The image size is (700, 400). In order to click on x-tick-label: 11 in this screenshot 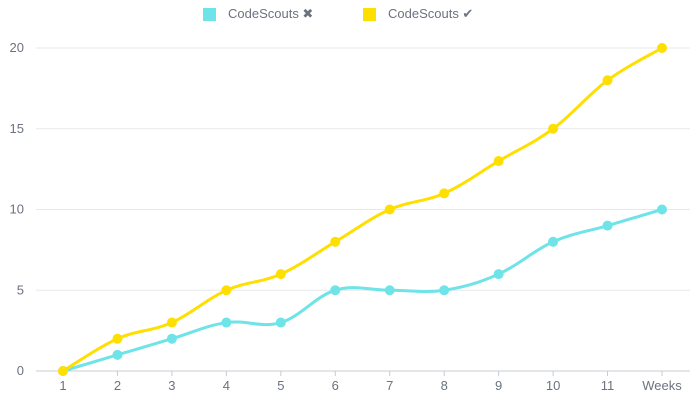, I will do `click(608, 385)`.